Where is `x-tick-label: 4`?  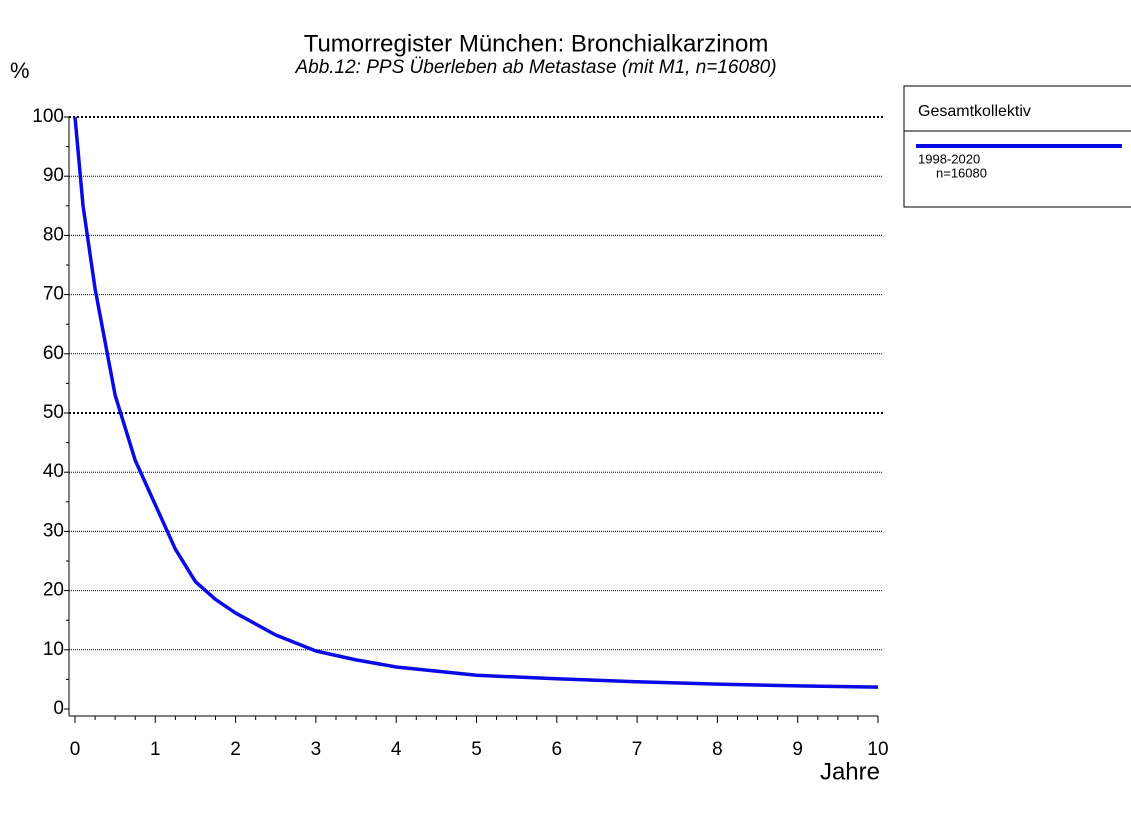 x-tick-label: 4 is located at coordinates (396, 749).